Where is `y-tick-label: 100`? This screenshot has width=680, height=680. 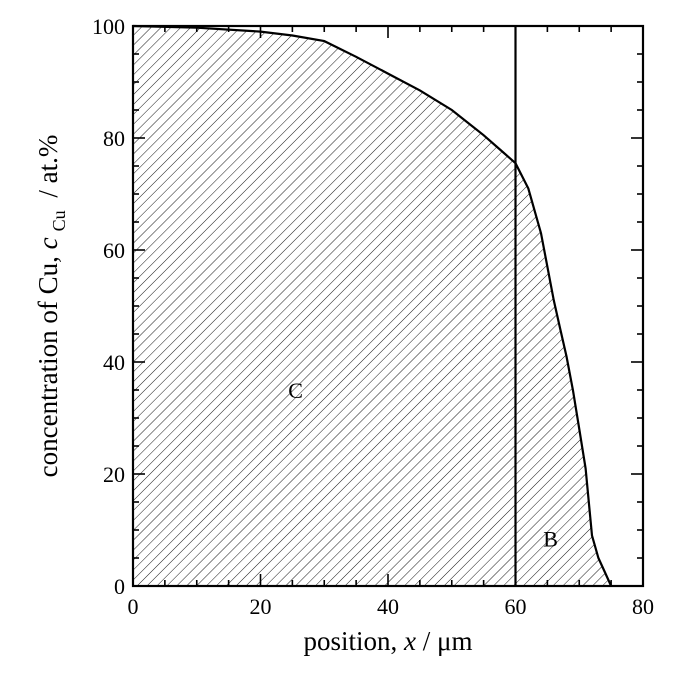
y-tick-label: 100 is located at coordinates (108, 26).